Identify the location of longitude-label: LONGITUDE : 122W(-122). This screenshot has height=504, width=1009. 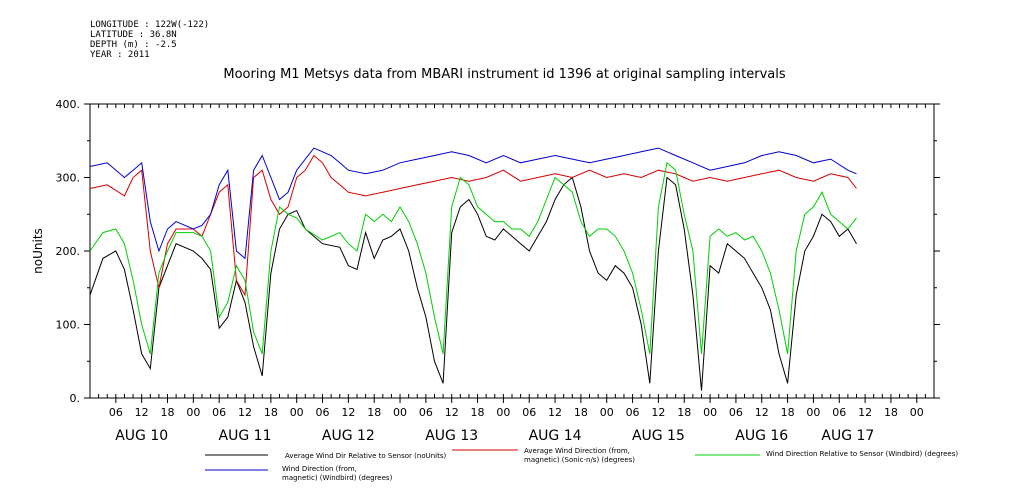
(150, 25).